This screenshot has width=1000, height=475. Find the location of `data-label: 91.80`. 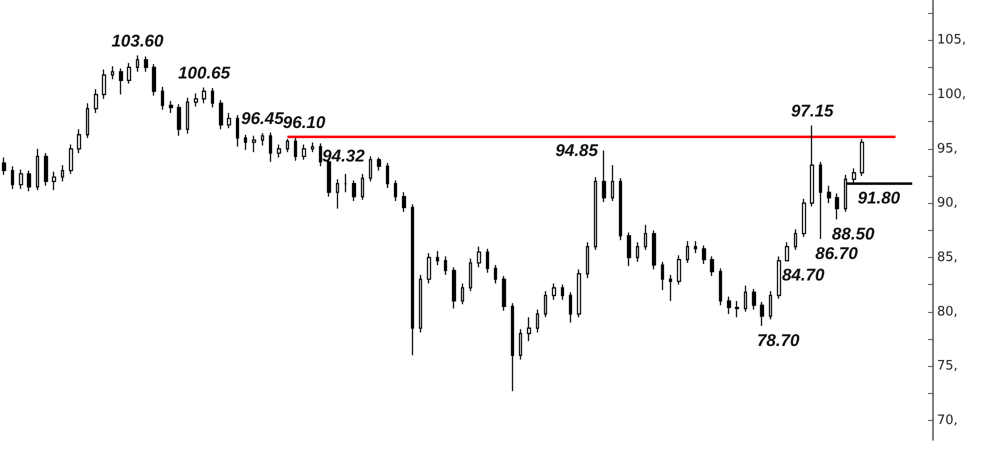

data-label: 91.80 is located at coordinates (879, 198).